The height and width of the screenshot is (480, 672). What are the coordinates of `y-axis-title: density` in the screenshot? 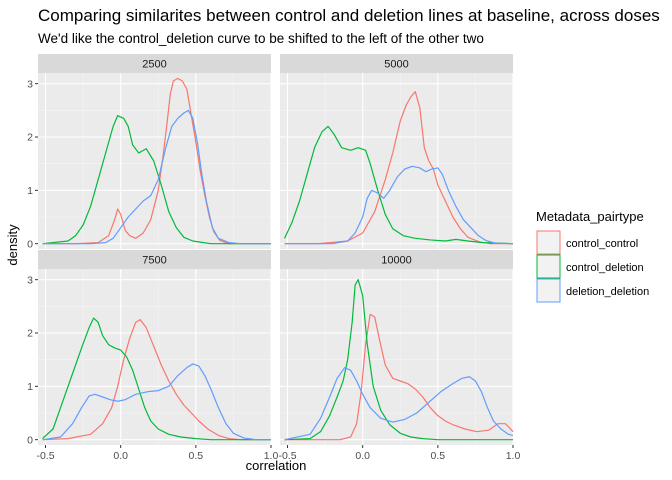 It's located at (12, 245).